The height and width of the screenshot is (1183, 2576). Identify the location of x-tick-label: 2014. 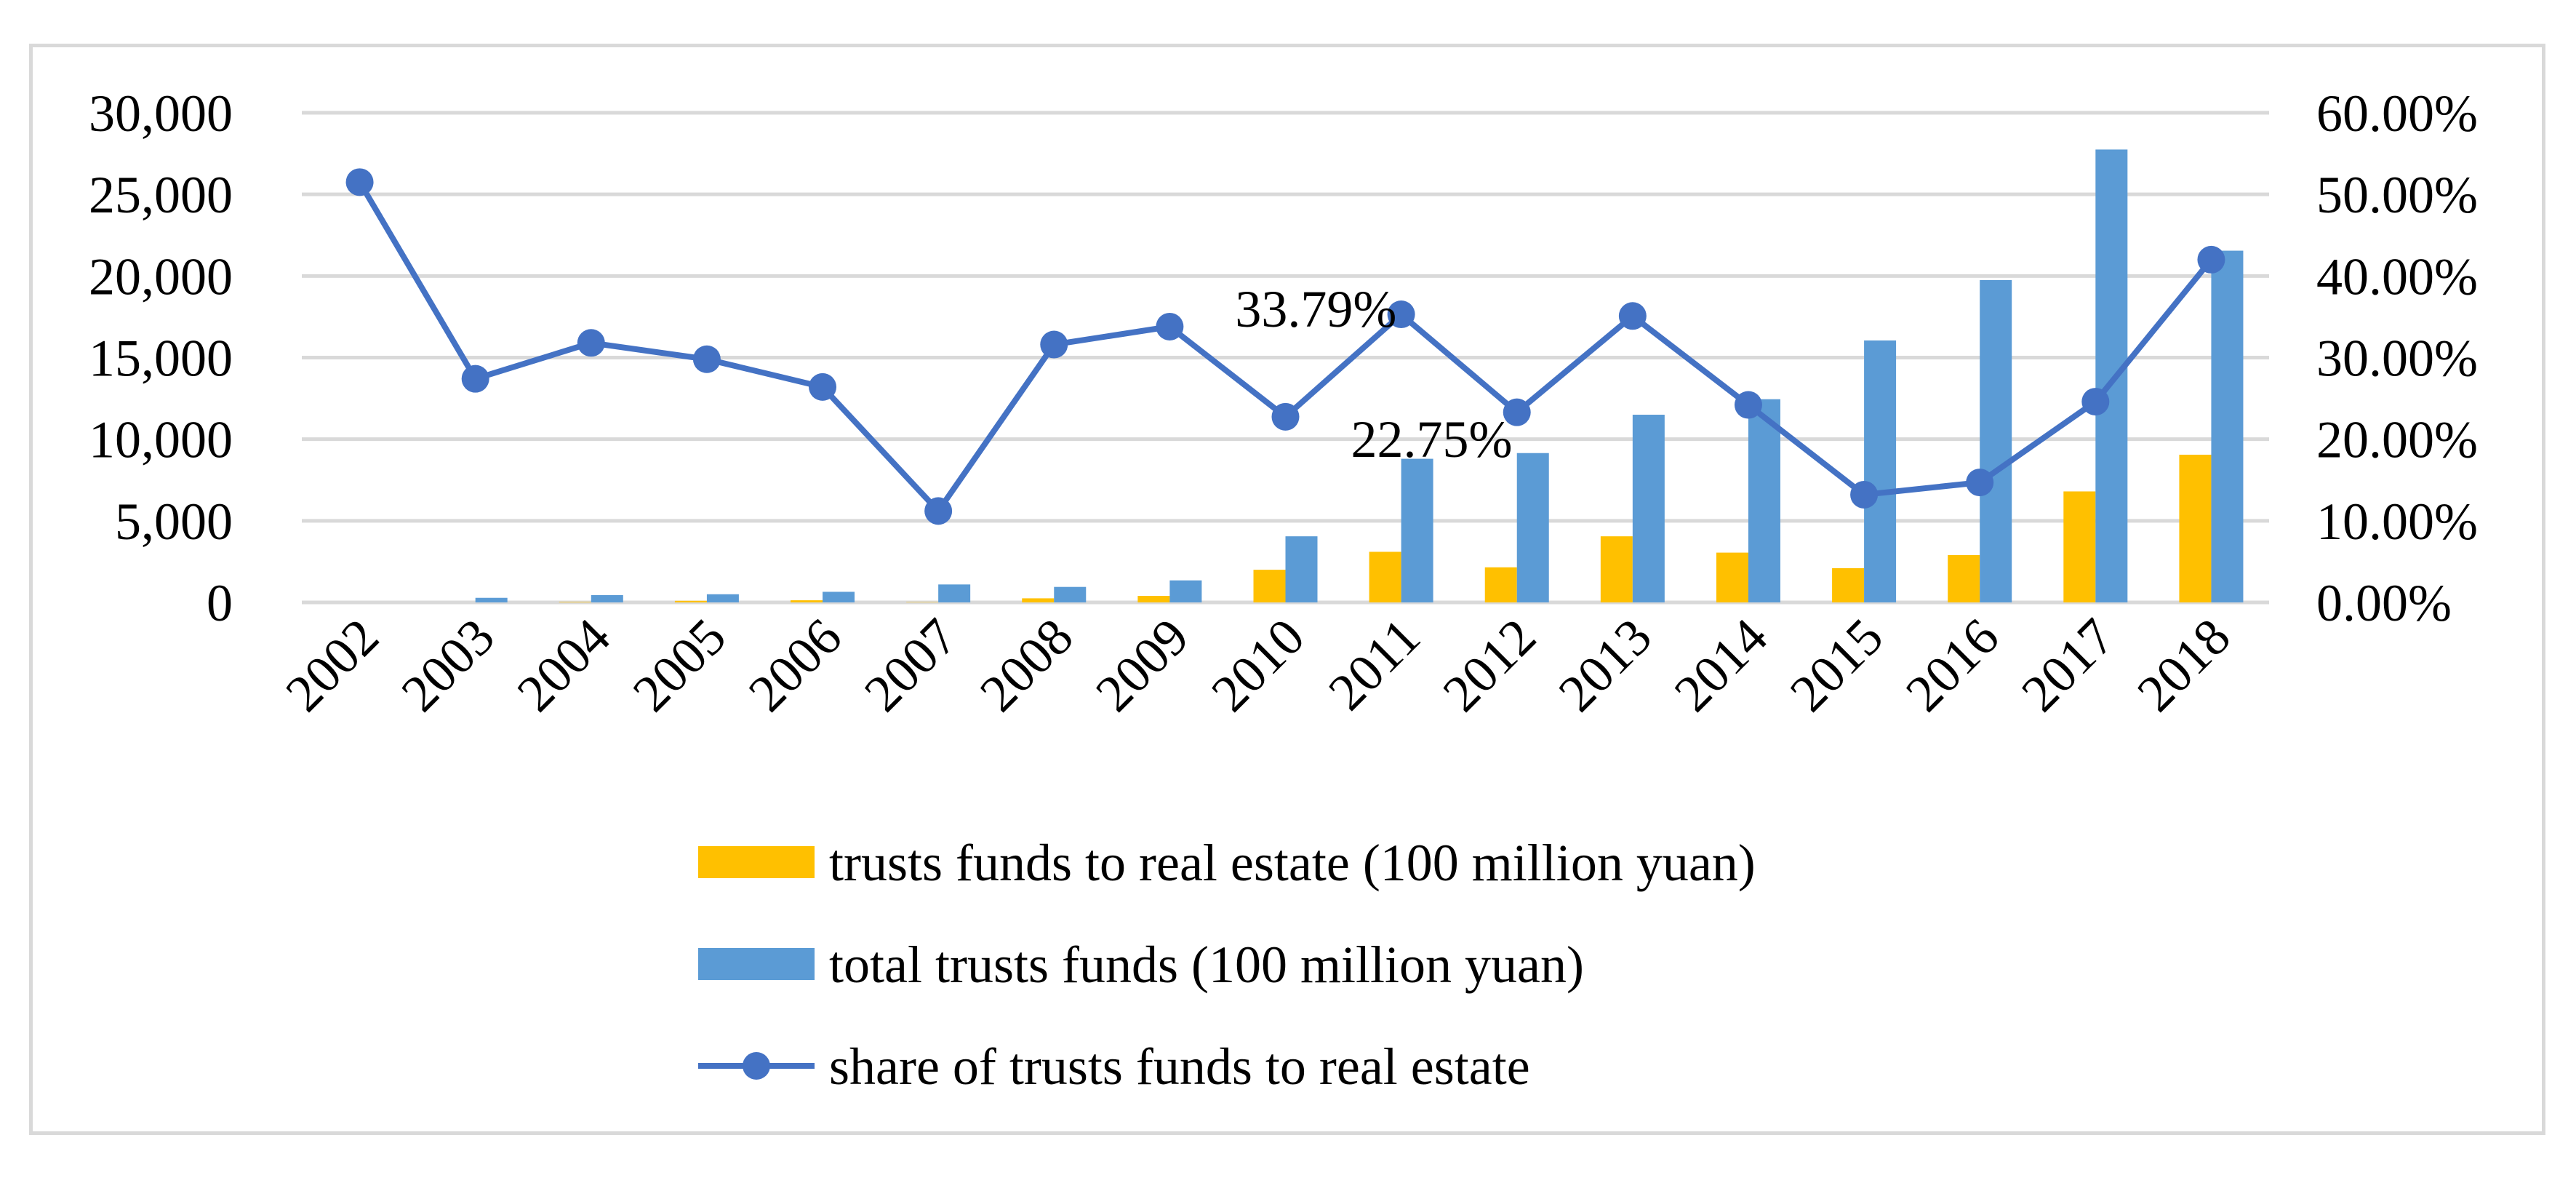
(1720, 665).